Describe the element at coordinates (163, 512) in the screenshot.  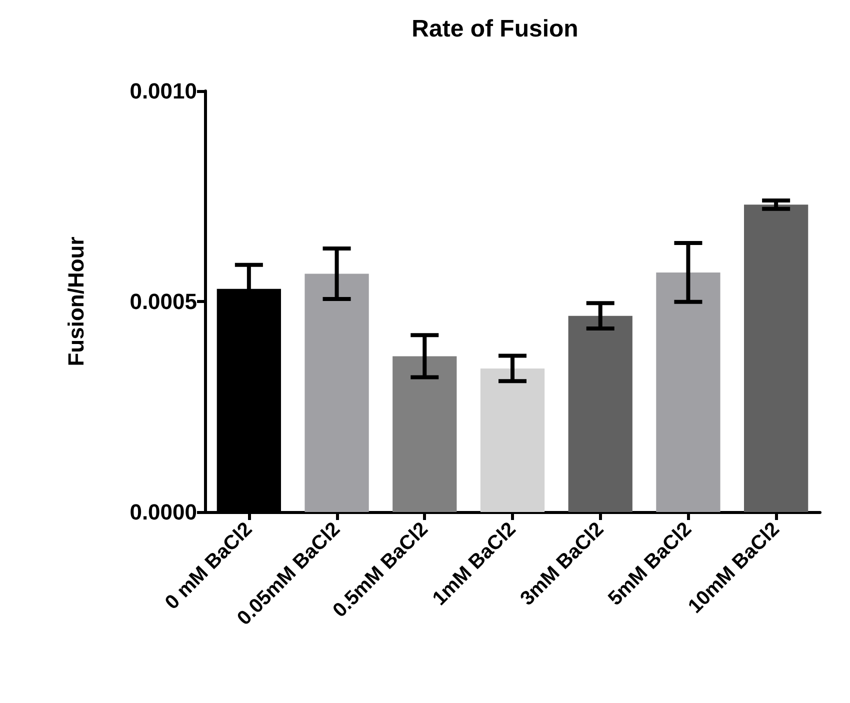
I see `y-tick-label: 0.0000` at that location.